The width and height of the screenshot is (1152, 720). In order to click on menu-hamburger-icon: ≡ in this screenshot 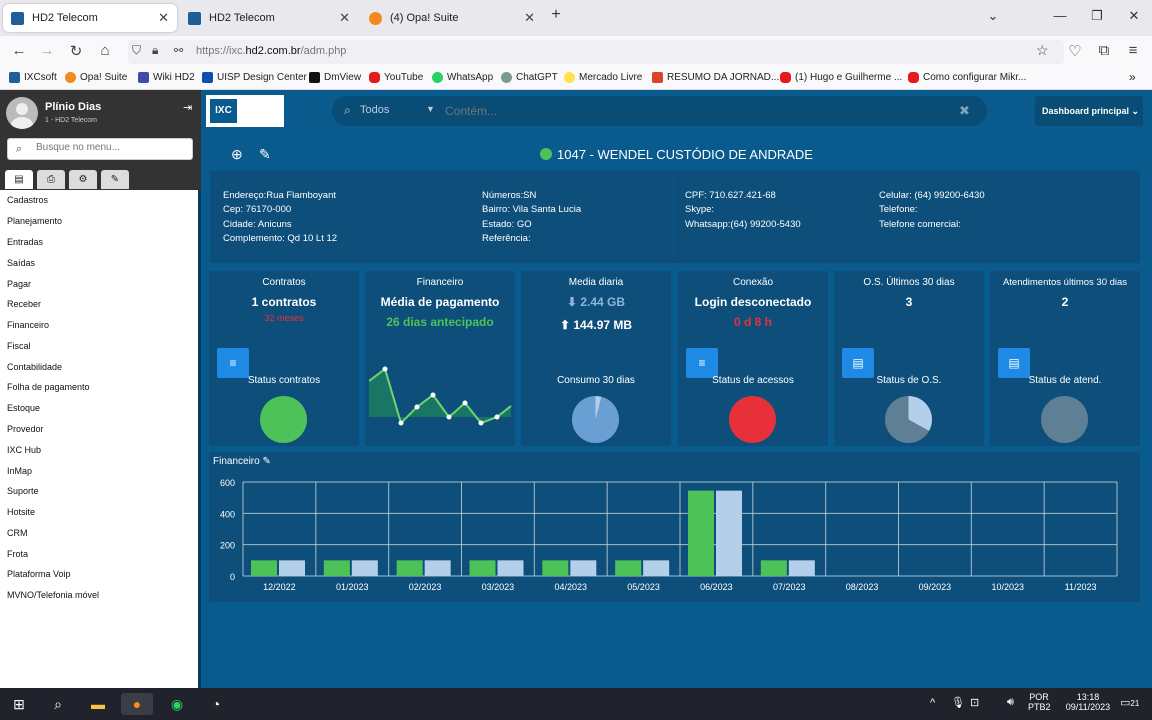, I will do `click(1133, 50)`.